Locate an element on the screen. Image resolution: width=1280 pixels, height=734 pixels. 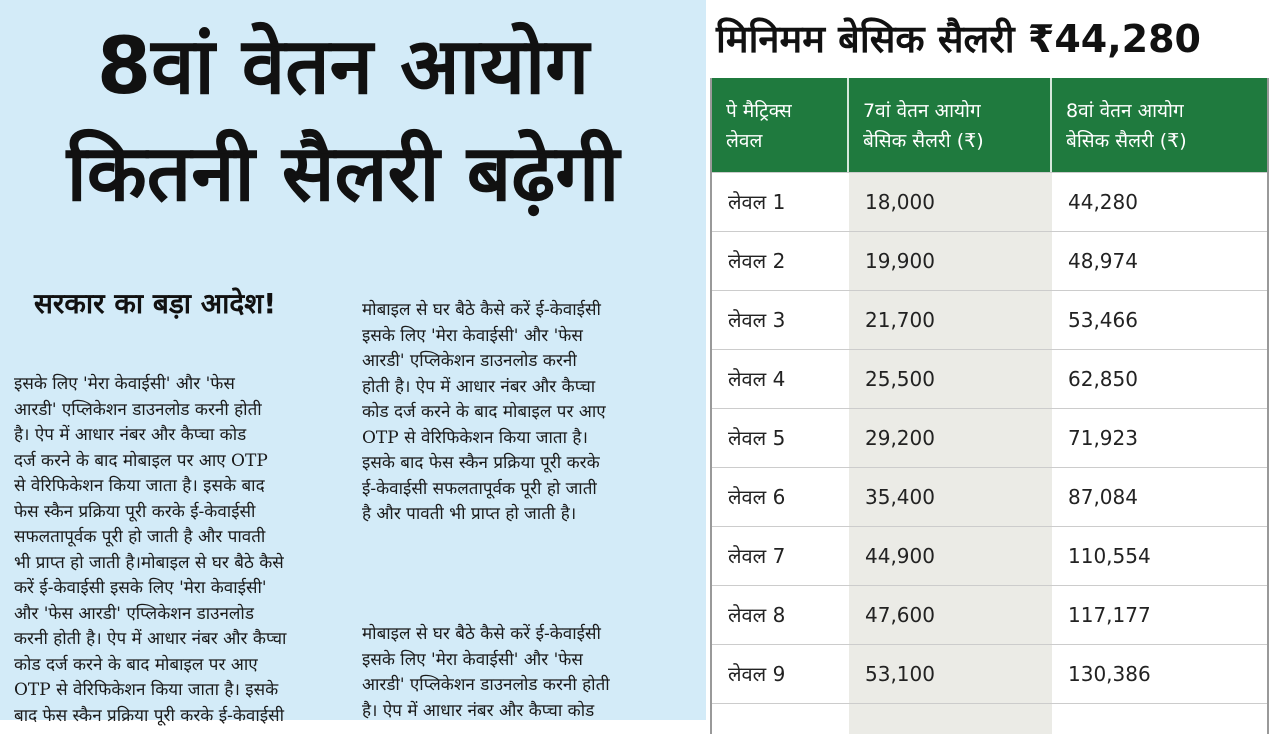
cell-level: लेवल 7 is located at coordinates (757, 556).